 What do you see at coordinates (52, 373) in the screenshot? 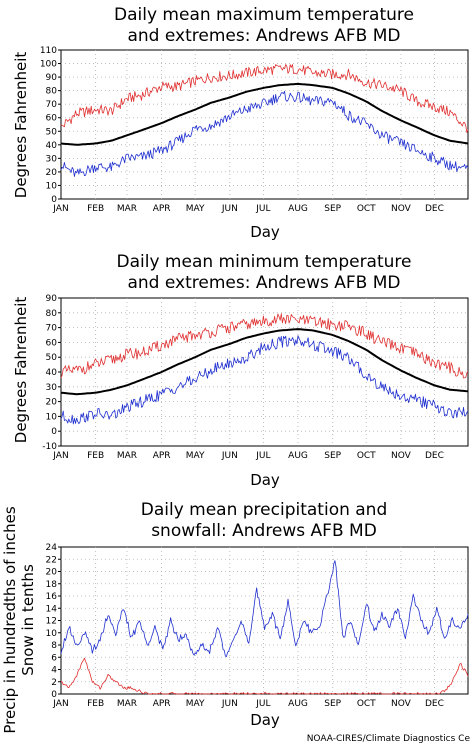
I see `min-temp-ytick-label: 40` at bounding box center [52, 373].